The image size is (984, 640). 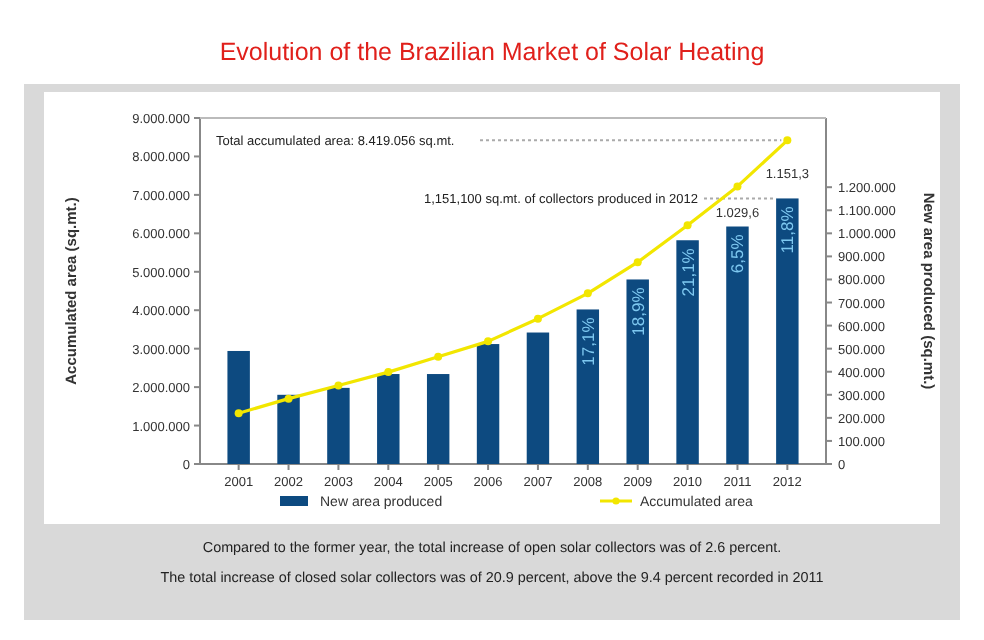 What do you see at coordinates (737, 253) in the screenshot?
I see `annotation: 6,5%` at bounding box center [737, 253].